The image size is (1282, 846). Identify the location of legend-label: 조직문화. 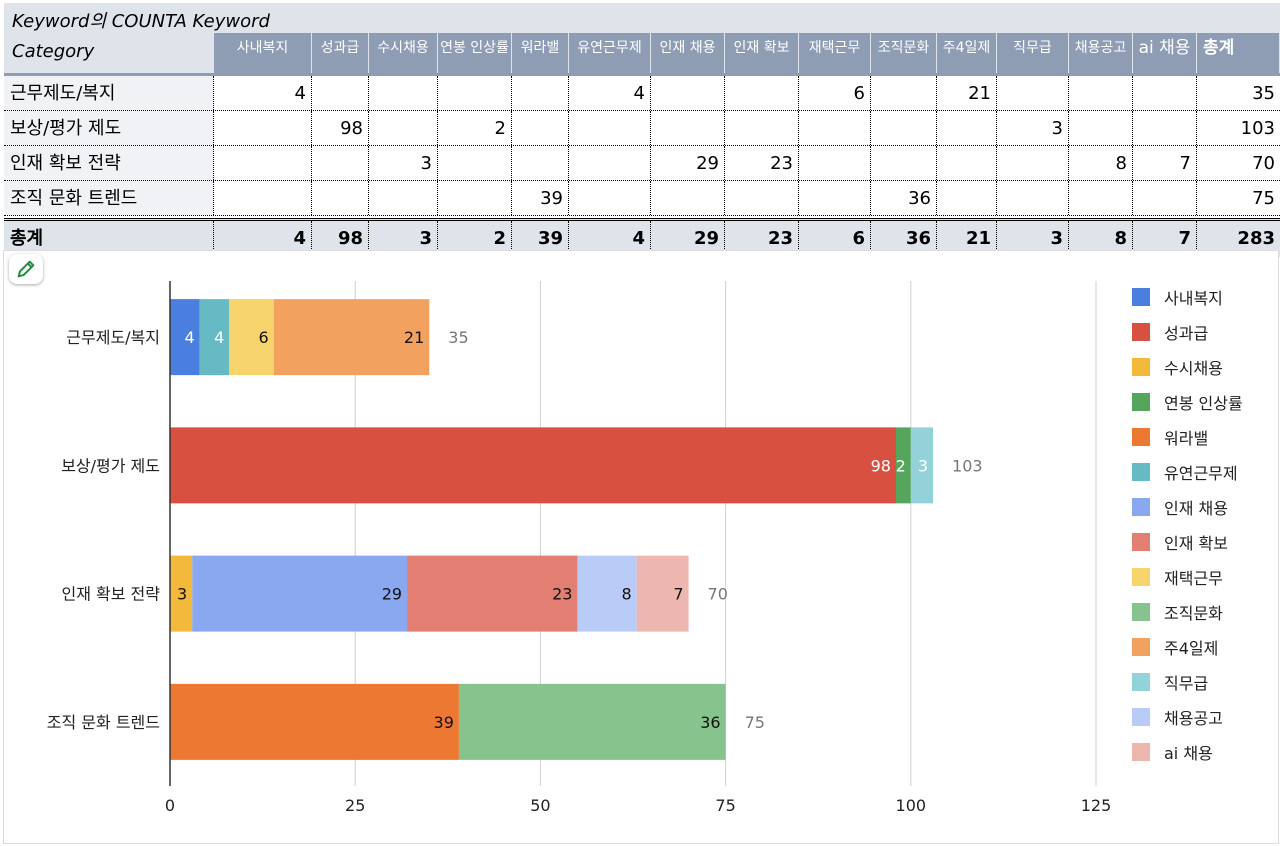
(1193, 613).